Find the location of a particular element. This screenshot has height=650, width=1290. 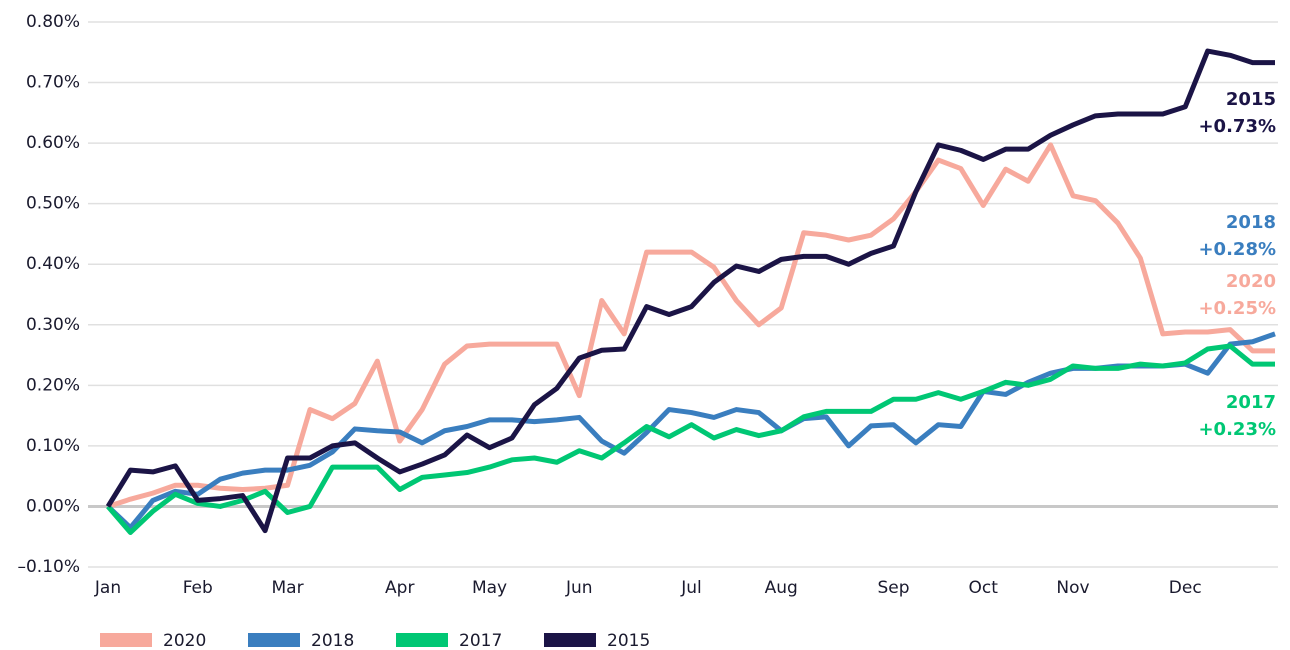

y-tick-label: 0.20% is located at coordinates (53, 385).